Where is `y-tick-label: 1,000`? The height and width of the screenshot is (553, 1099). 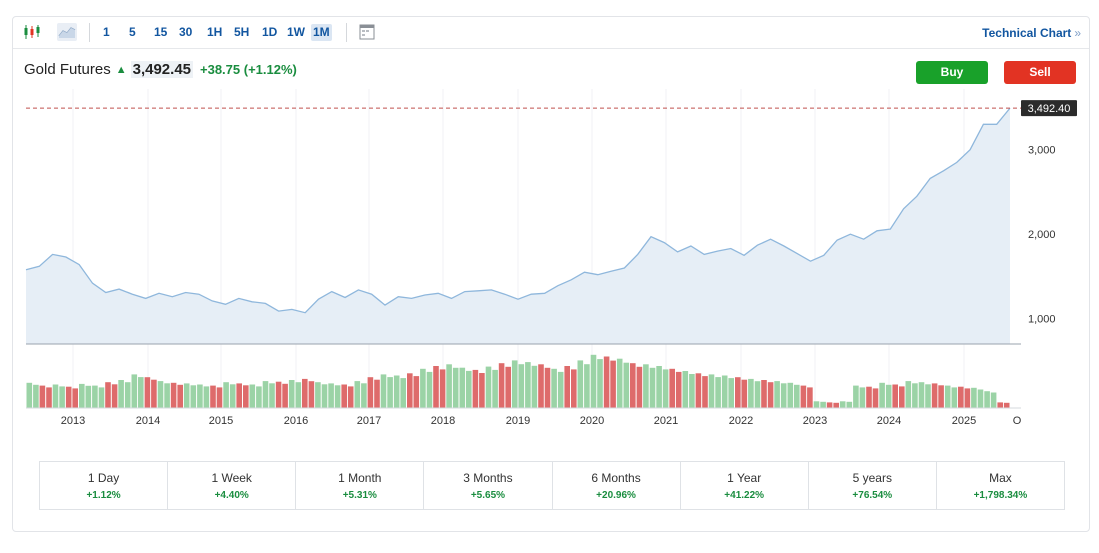 y-tick-label: 1,000 is located at coordinates (1042, 320).